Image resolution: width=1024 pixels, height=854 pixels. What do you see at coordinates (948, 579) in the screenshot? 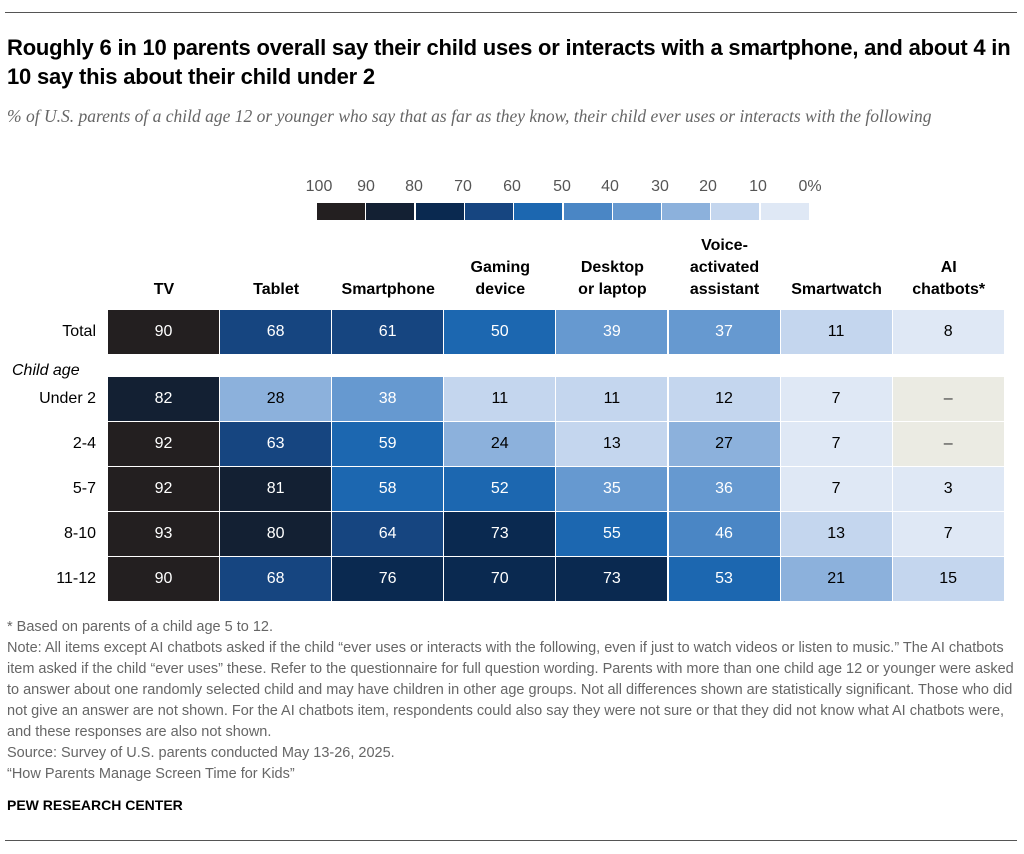
I see `table-cell: 15` at bounding box center [948, 579].